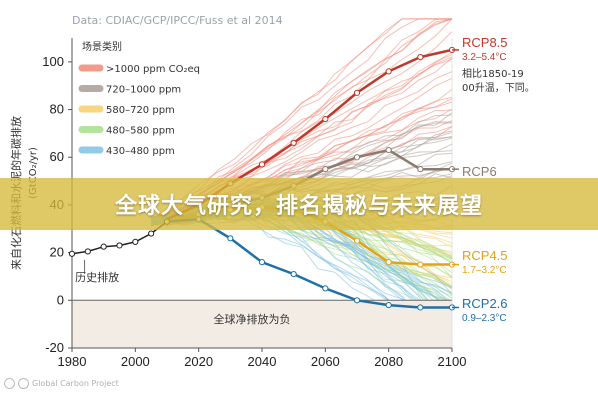 The image size is (598, 400). I want to click on legend-item-label: >1000 ppm CO₂eq, so click(153, 69).